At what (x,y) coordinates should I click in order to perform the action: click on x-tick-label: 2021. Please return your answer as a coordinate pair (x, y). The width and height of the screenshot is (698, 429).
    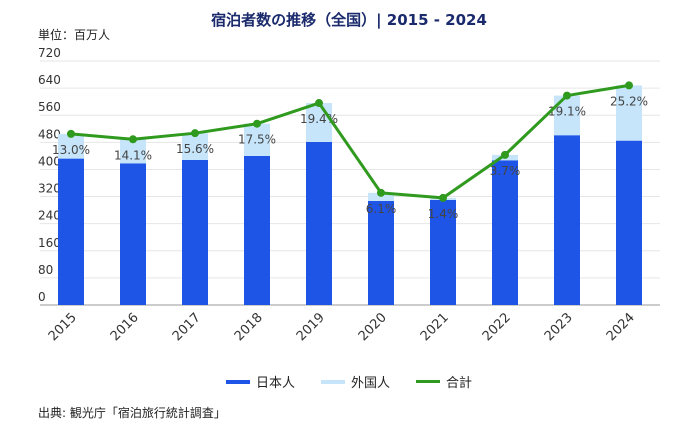
    Looking at the image, I should click on (435, 327).